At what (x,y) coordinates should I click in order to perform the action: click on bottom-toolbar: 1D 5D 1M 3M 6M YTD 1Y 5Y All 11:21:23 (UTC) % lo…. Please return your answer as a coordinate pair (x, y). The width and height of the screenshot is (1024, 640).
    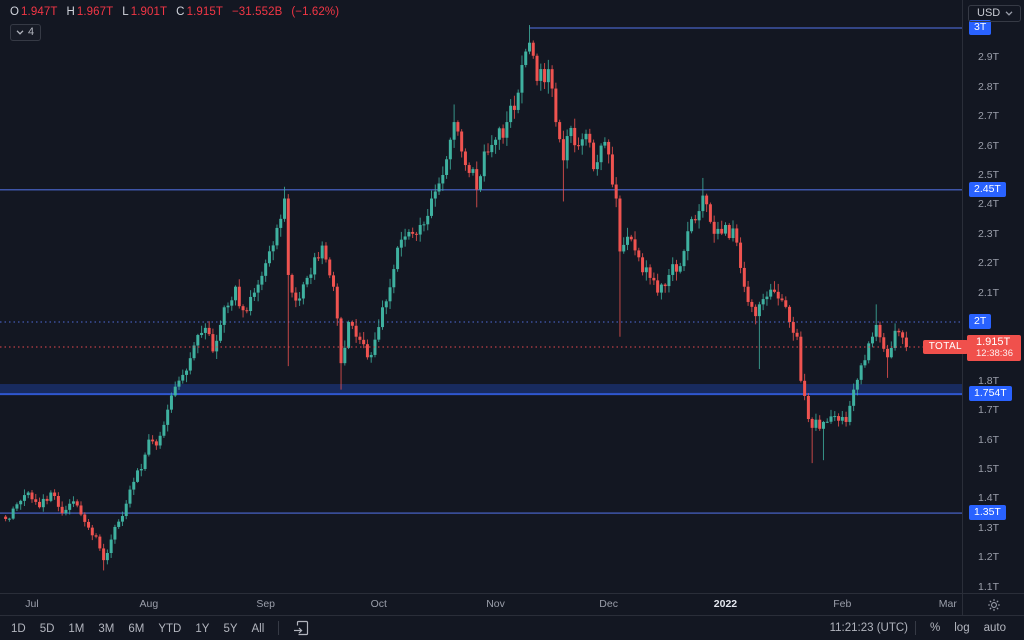
    Looking at the image, I should click on (512, 627).